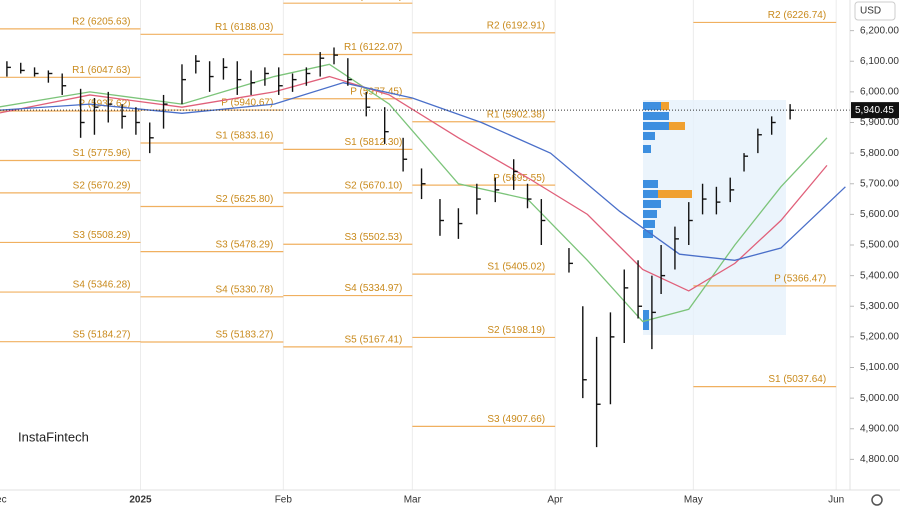 This screenshot has width=900, height=510. I want to click on currency-box, so click(875, 11).